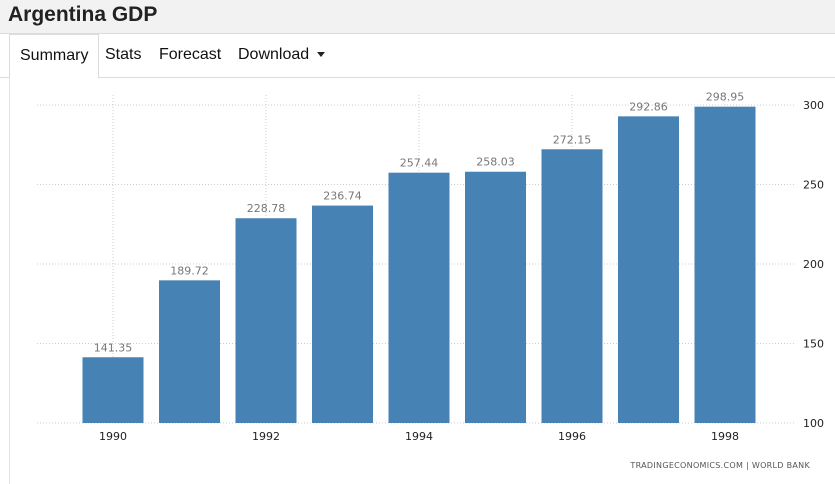 This screenshot has height=484, width=835. Describe the element at coordinates (813, 105) in the screenshot. I see `y-tick-label: 300` at that location.